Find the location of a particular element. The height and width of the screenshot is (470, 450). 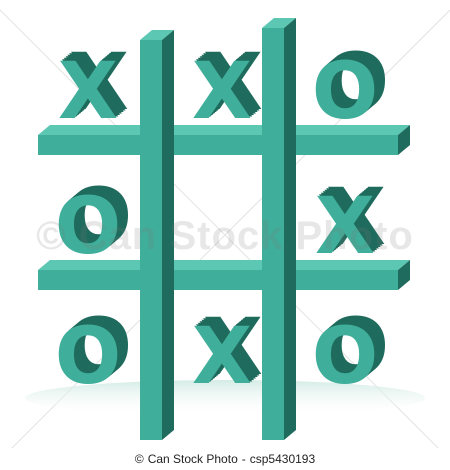

image-credit: © Can Stock Photo - csp5430193 is located at coordinates (225, 459).